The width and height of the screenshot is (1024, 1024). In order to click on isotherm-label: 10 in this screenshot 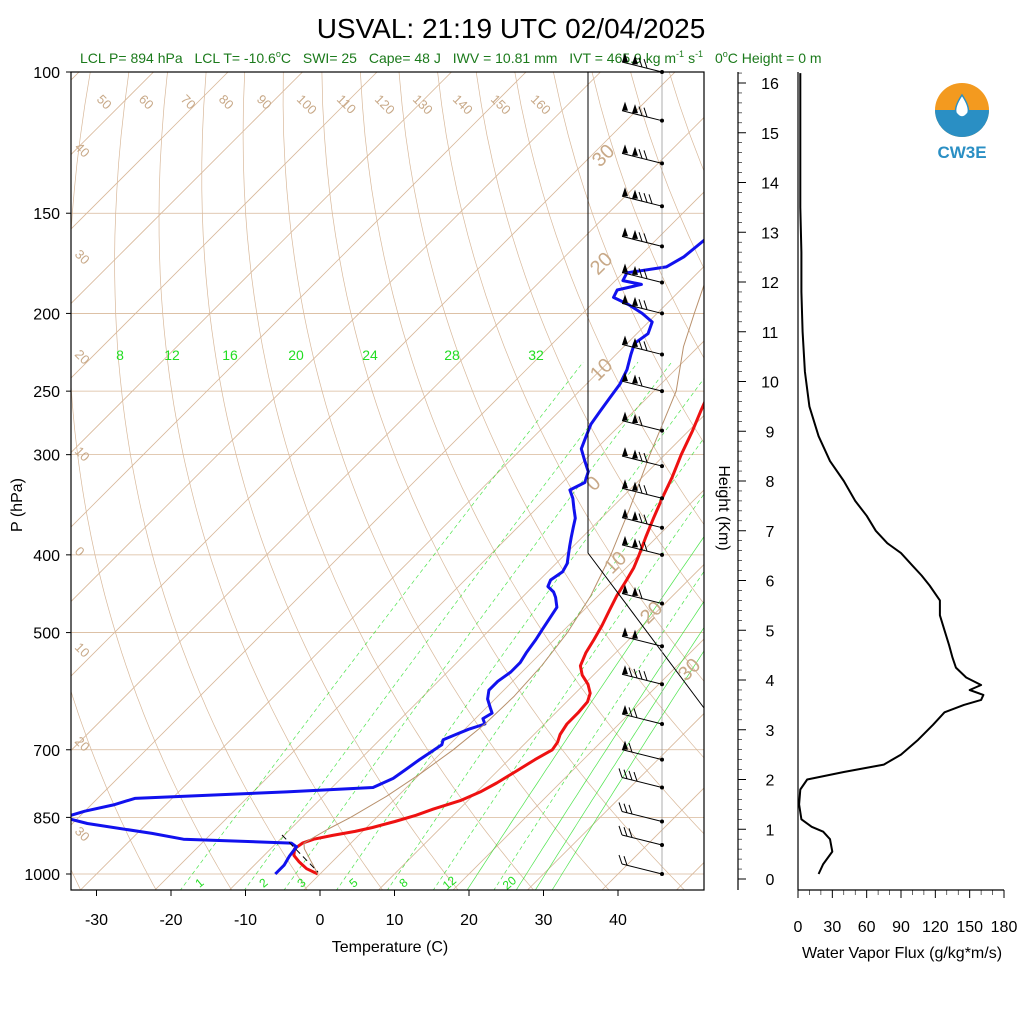, I will do `click(82, 454)`.